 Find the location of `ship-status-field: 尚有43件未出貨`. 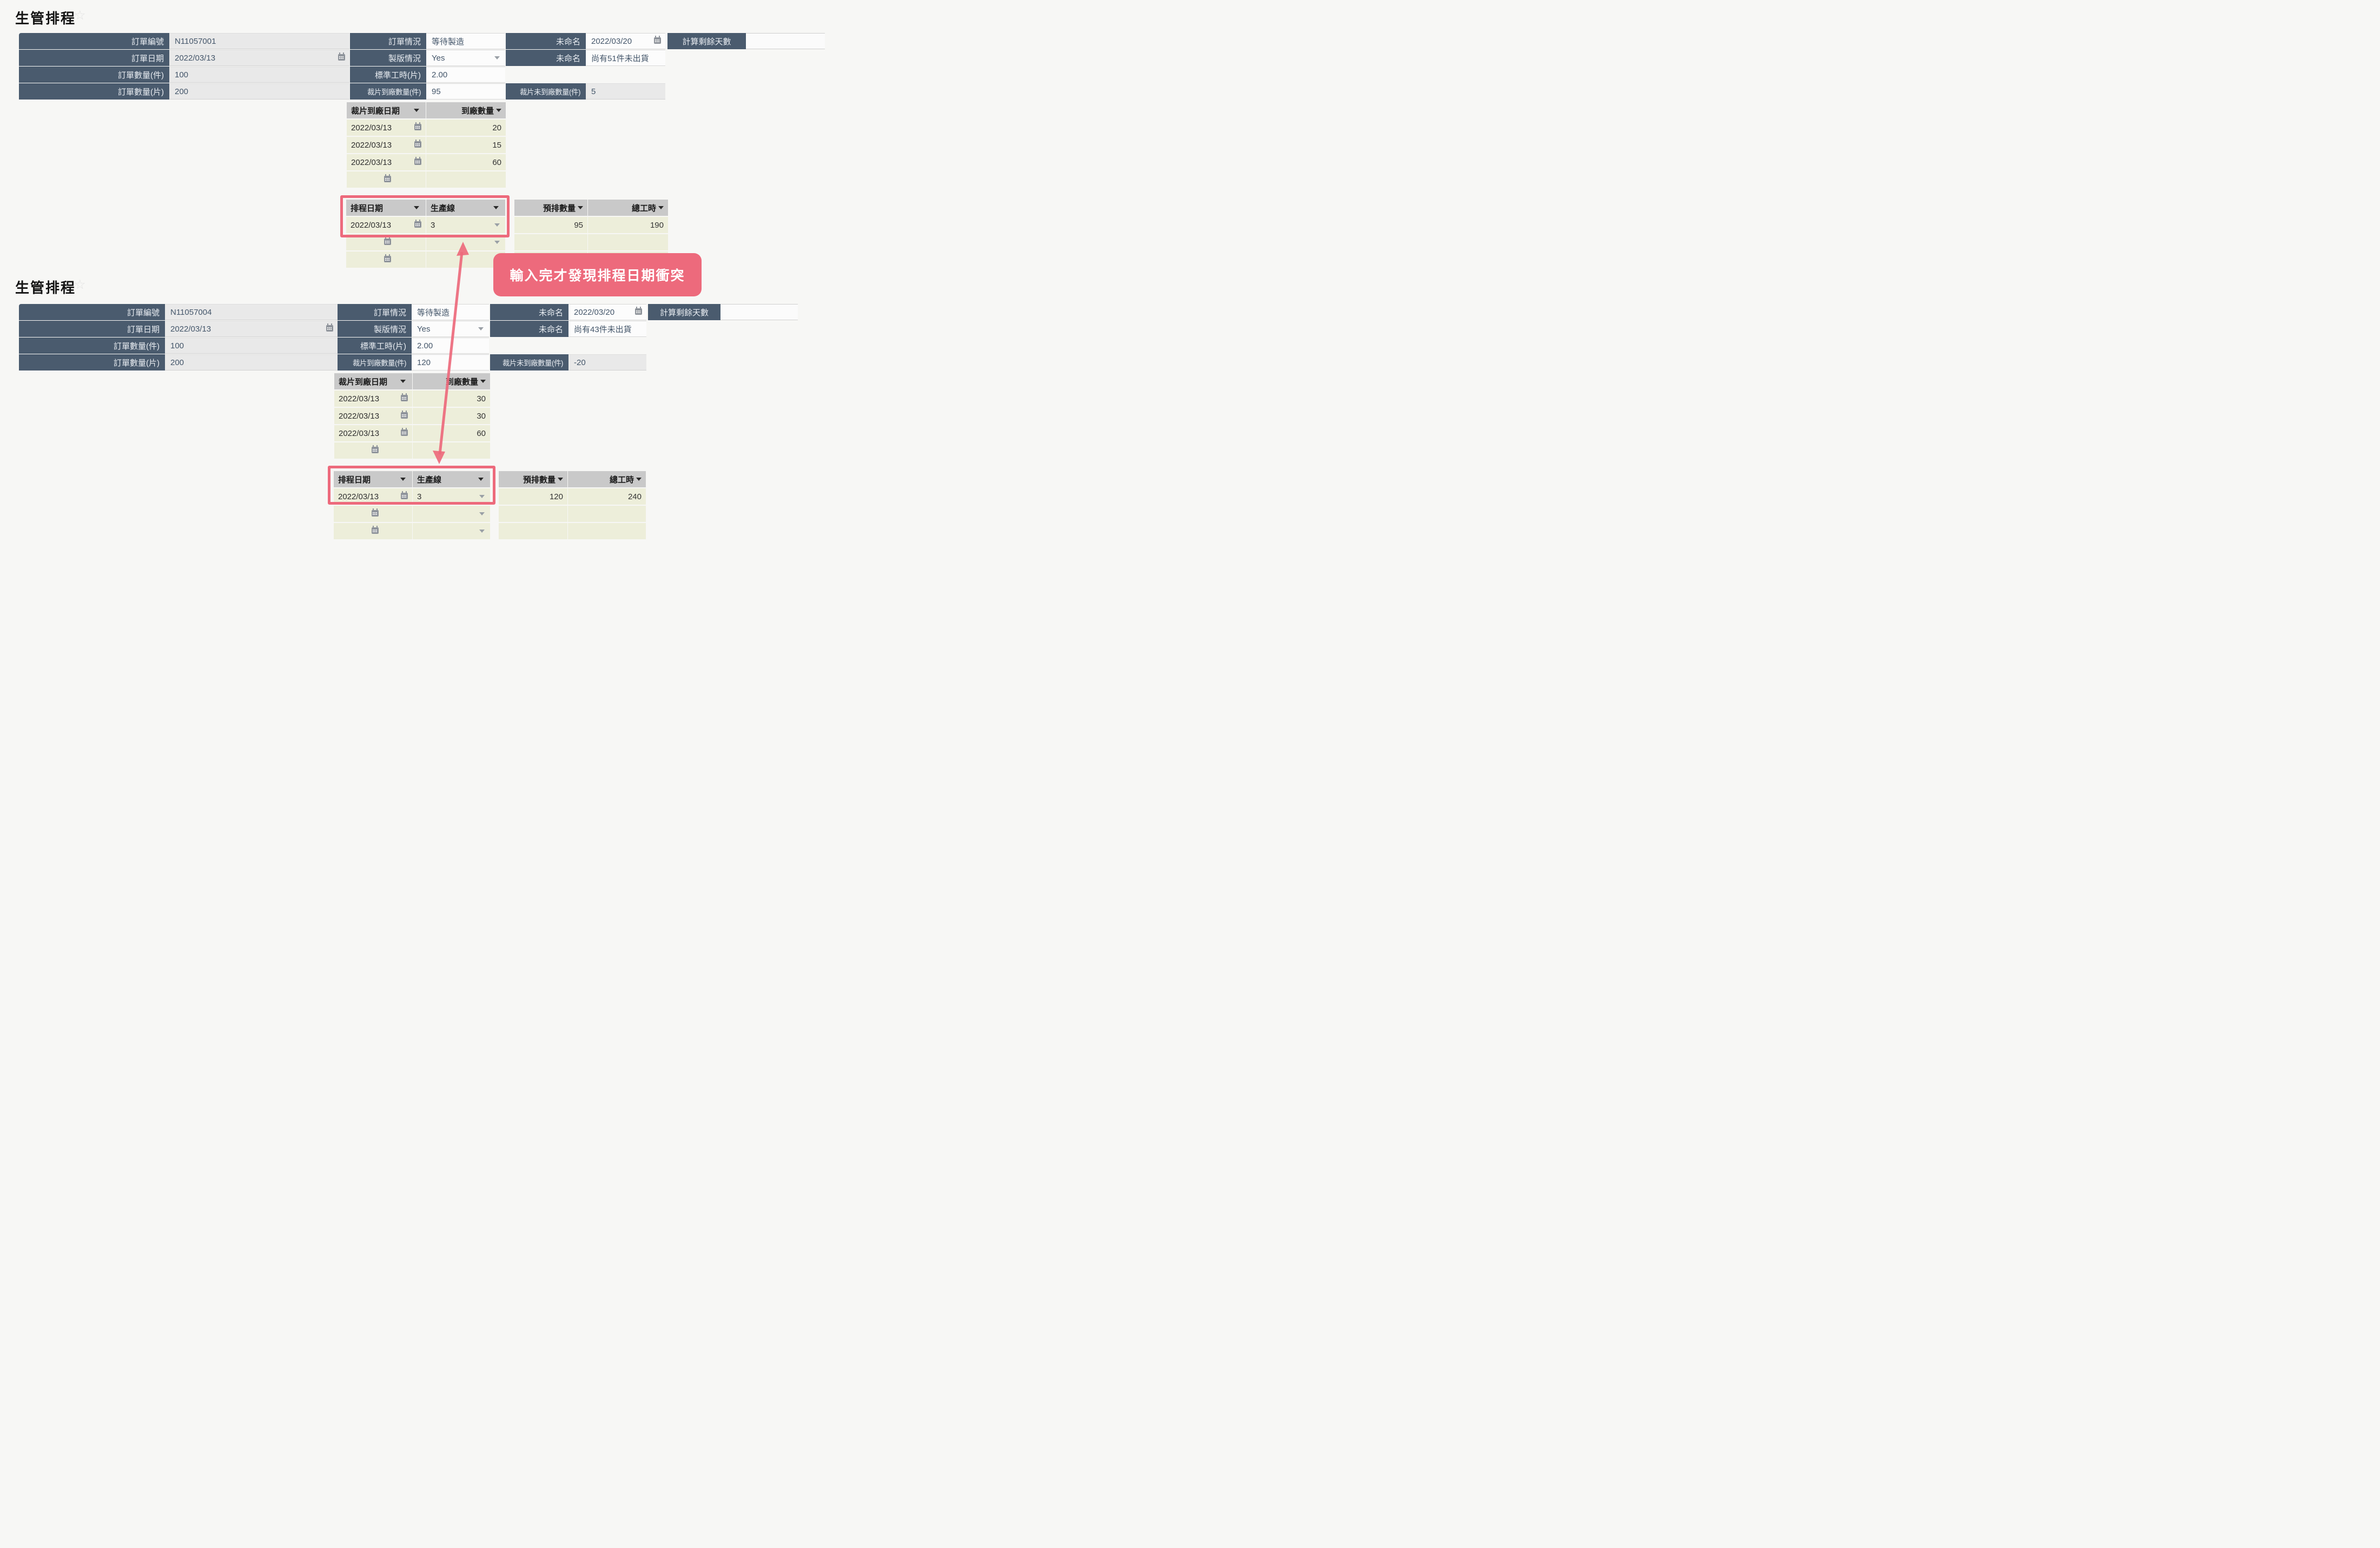

ship-status-field: 尚有43件未出貨 is located at coordinates (607, 329).